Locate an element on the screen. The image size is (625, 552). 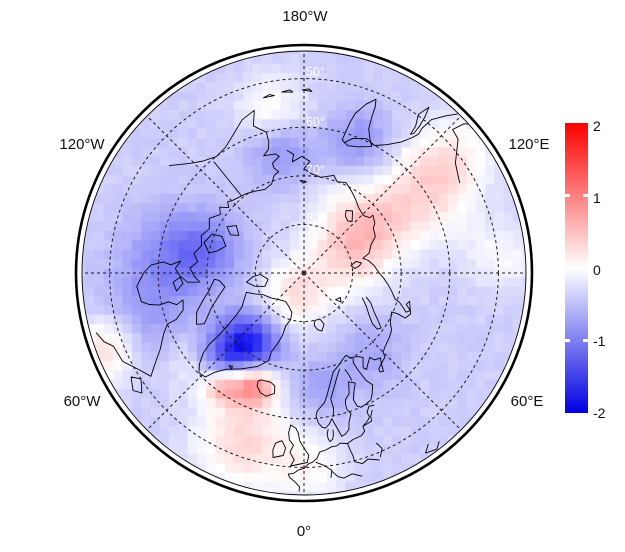
colorbar-gradient is located at coordinates (576, 268).